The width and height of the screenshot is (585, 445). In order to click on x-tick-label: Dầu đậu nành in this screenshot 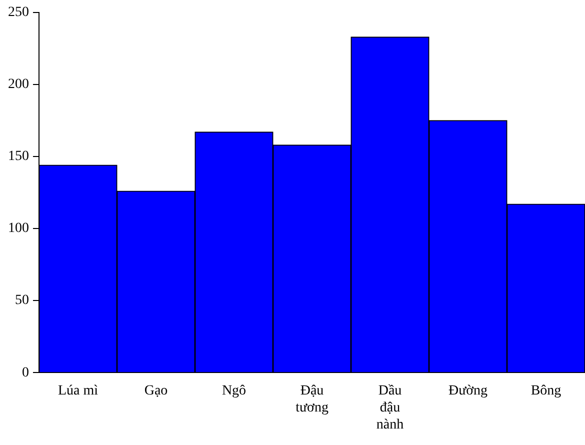, I will do `click(390, 408)`.